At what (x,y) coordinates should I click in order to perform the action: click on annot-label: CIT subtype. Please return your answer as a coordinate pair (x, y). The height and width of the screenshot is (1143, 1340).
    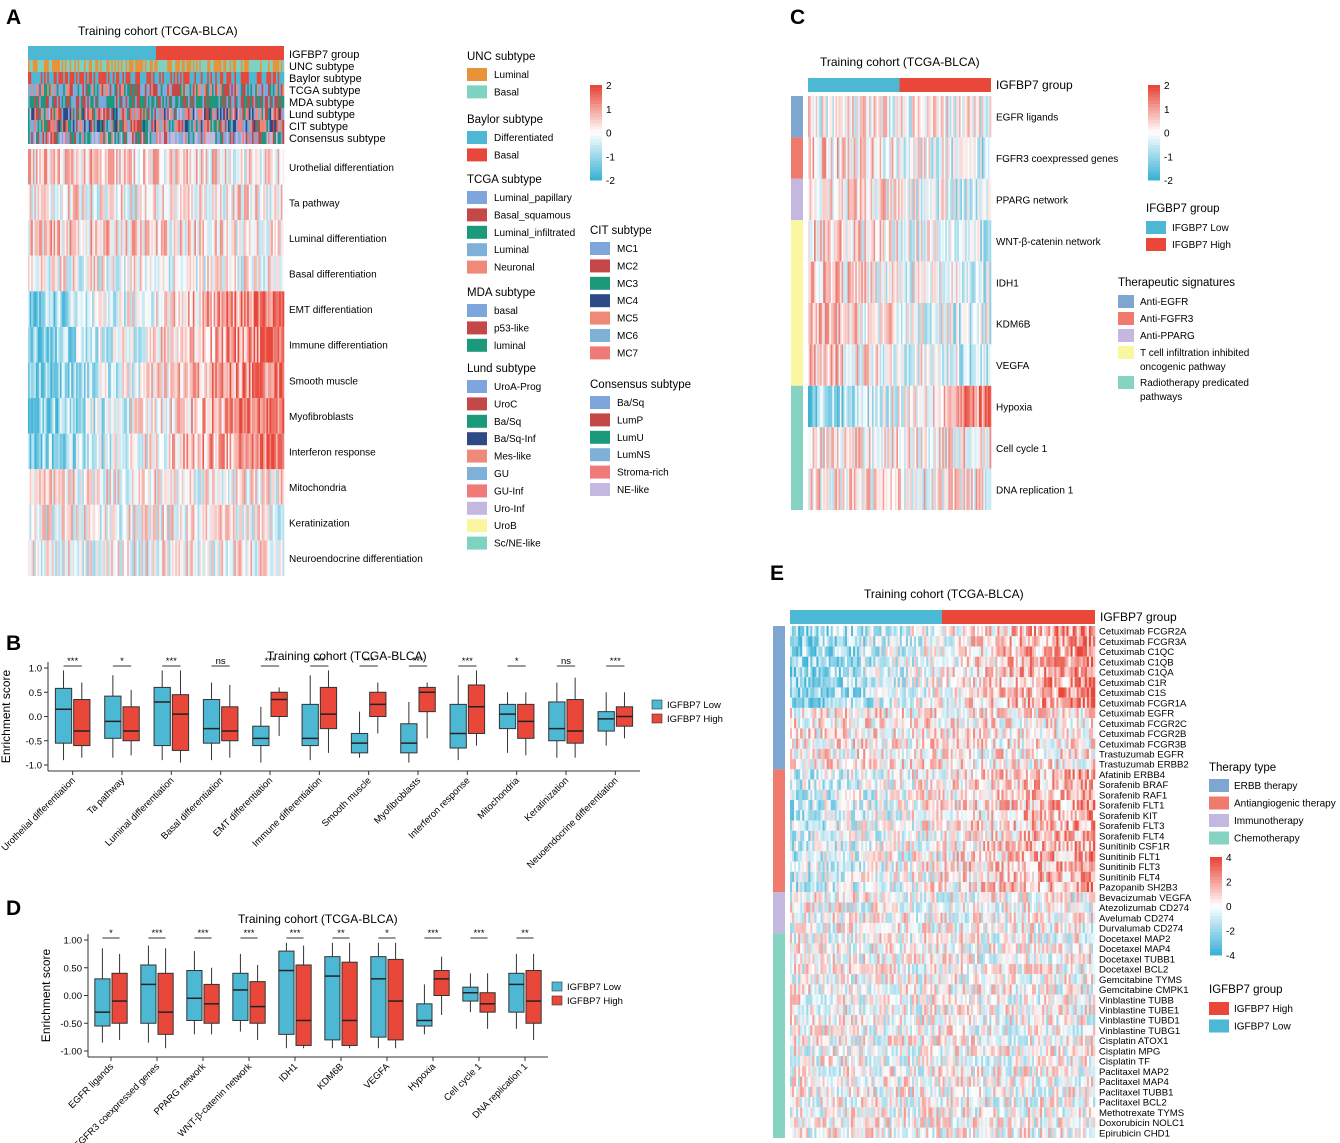
    Looking at the image, I should click on (318, 127).